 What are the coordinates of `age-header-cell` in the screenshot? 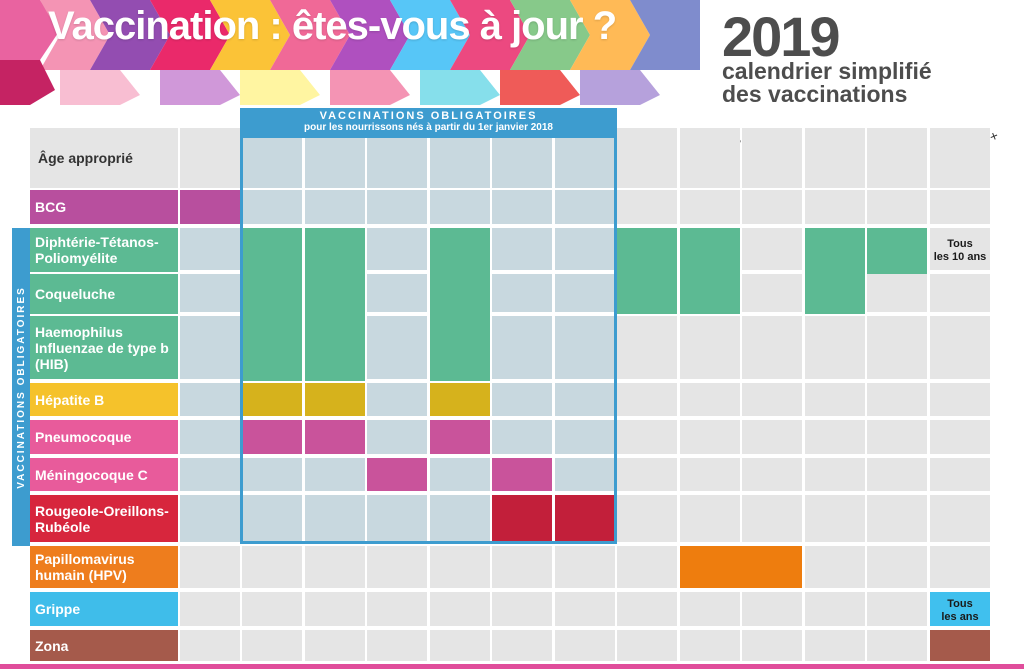 It's located at (104, 158).